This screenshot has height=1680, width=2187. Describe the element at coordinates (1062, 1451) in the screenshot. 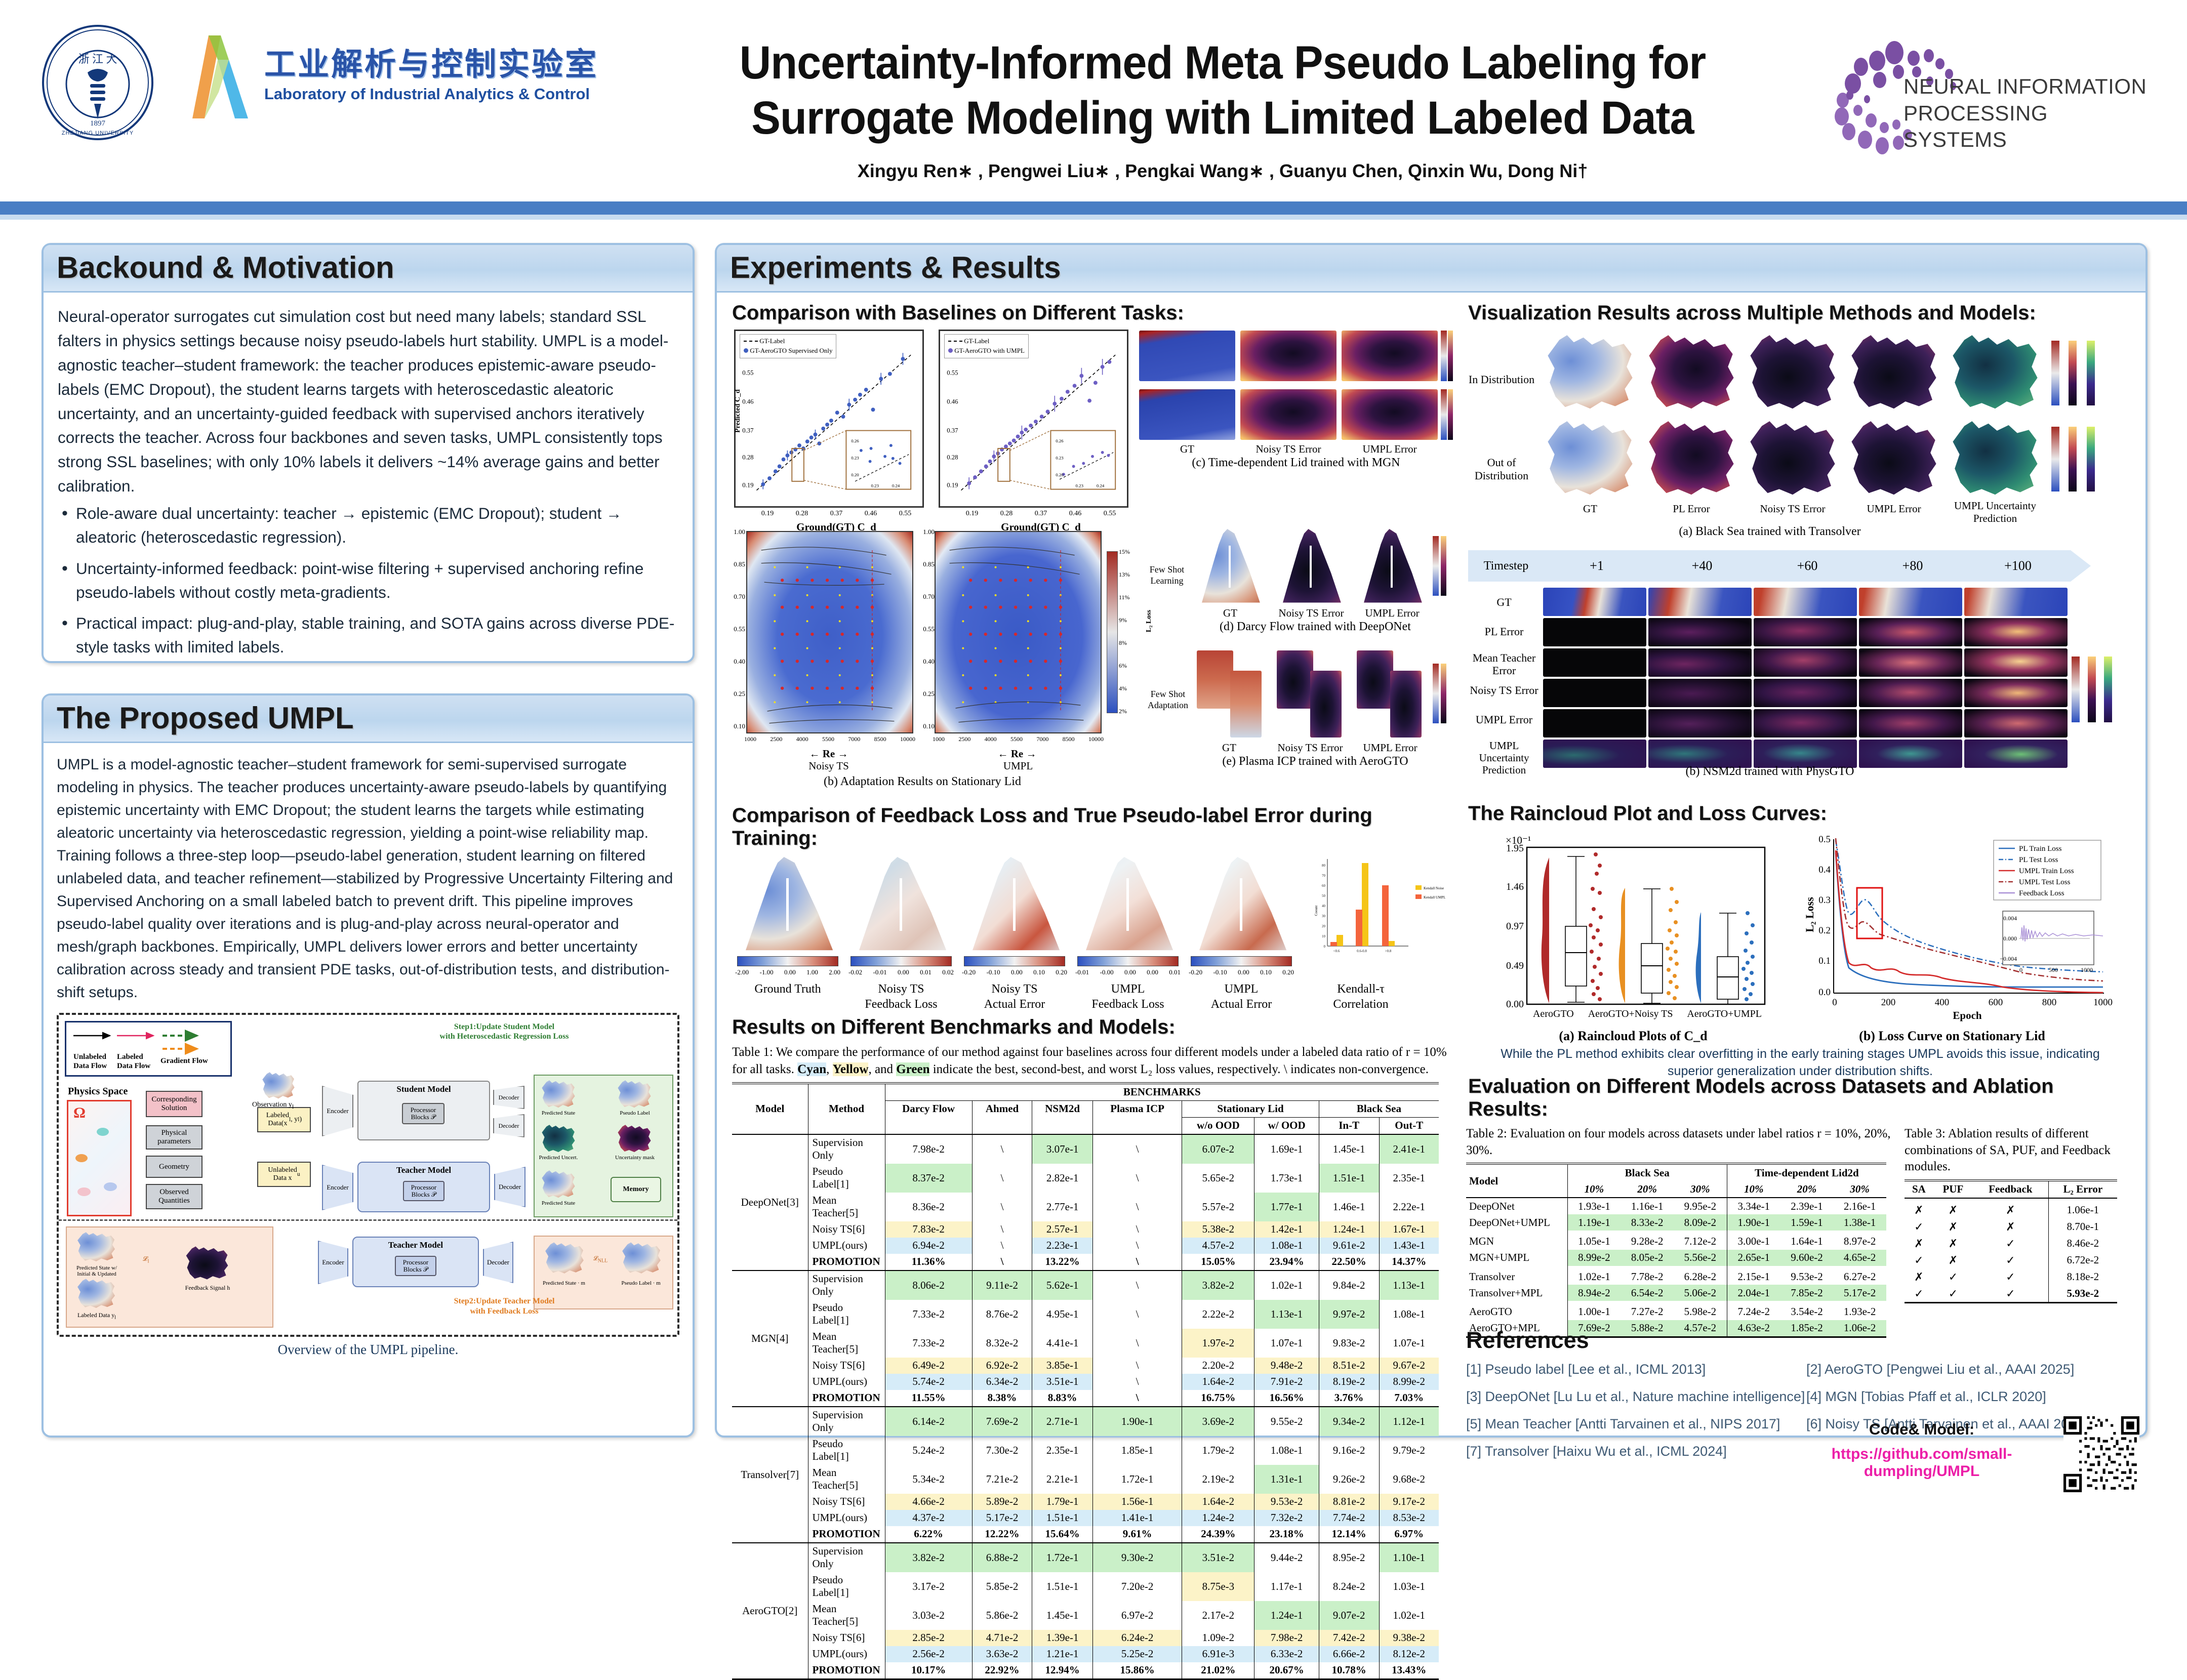

I see `table-cell: 2.35e-1` at that location.